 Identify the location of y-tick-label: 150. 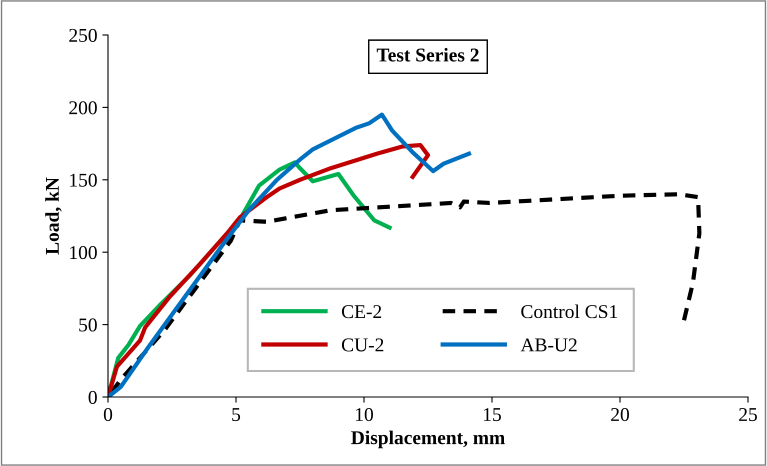
(83, 180).